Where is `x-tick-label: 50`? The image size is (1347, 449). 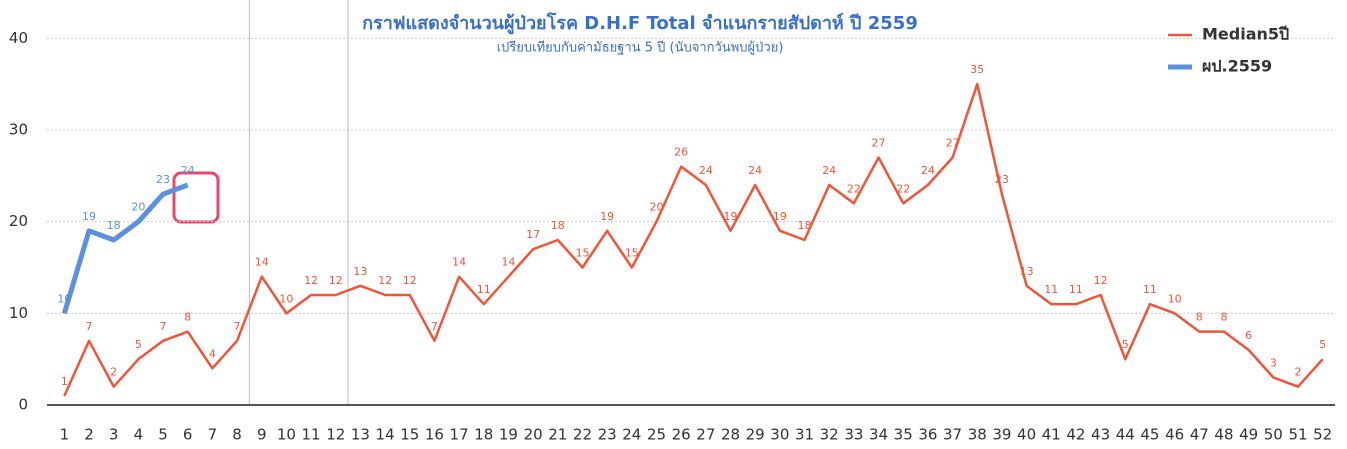 x-tick-label: 50 is located at coordinates (1273, 435).